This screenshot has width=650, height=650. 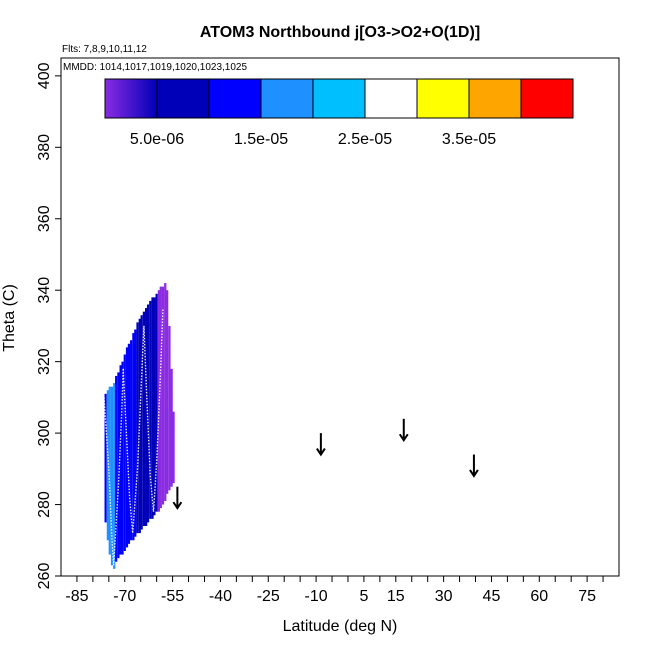 I want to click on y-axis-label: Theta (C), so click(x=9, y=318).